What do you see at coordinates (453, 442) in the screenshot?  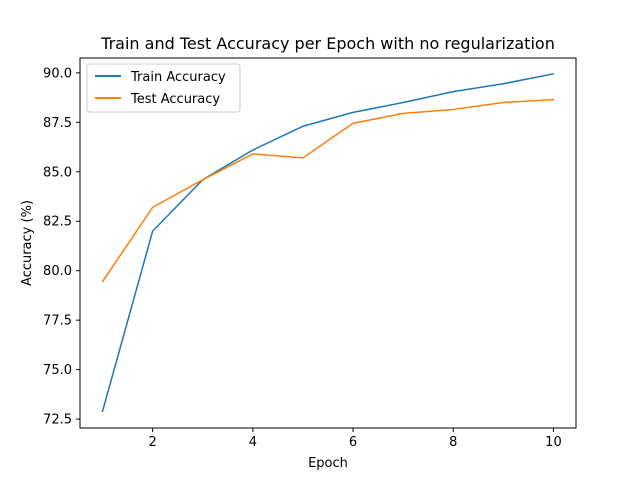 I see `x-tick-label: 8` at bounding box center [453, 442].